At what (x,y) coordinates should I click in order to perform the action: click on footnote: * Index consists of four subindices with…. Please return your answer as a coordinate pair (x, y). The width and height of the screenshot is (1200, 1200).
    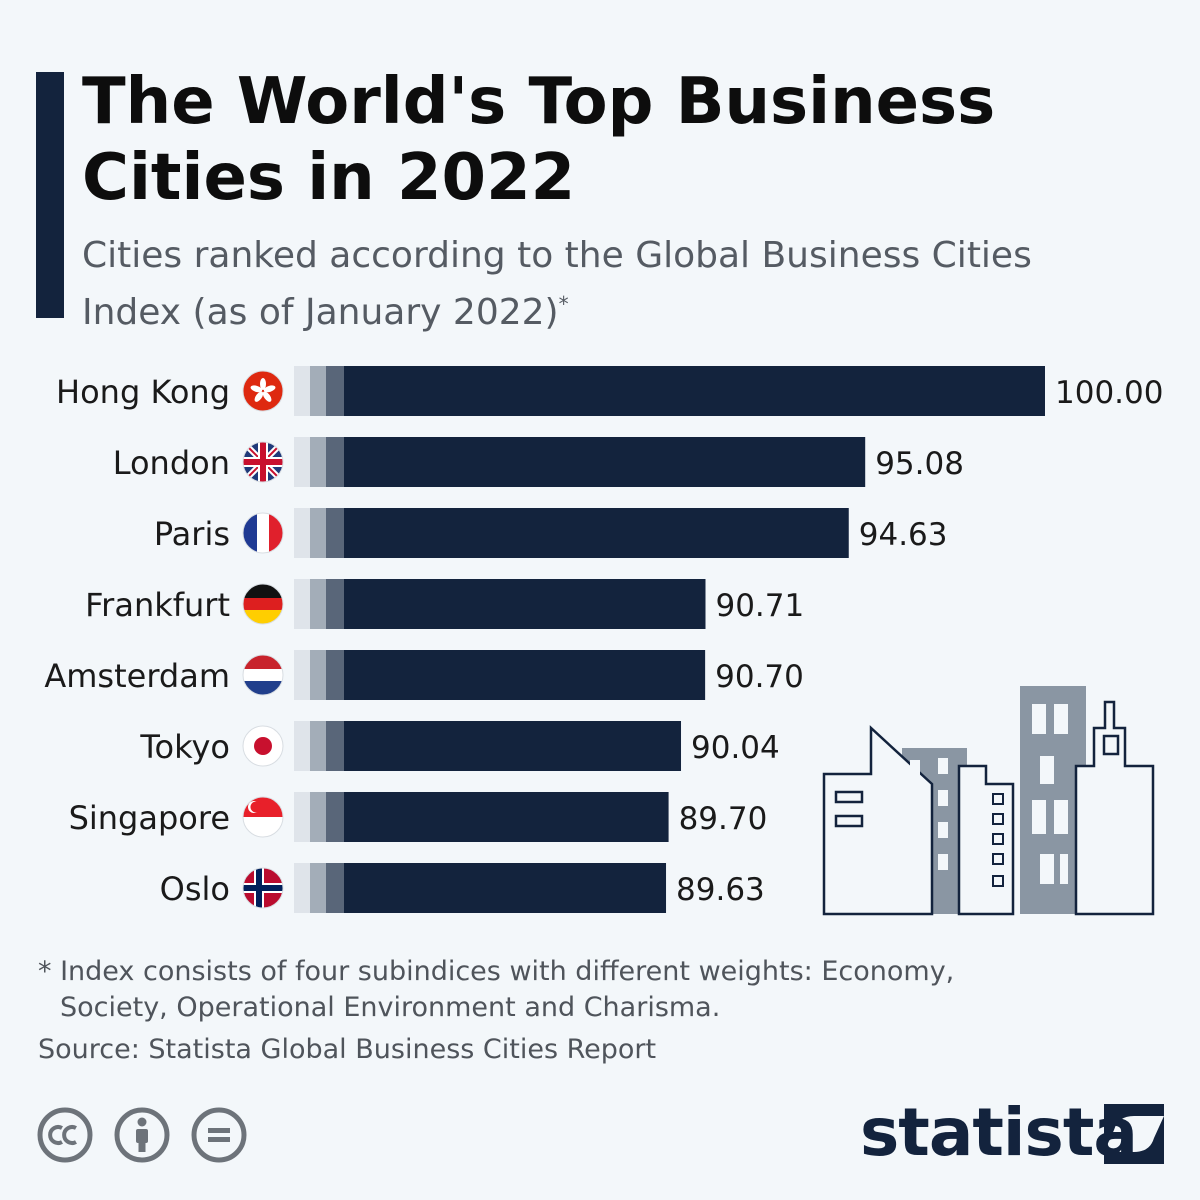
    Looking at the image, I should click on (588, 990).